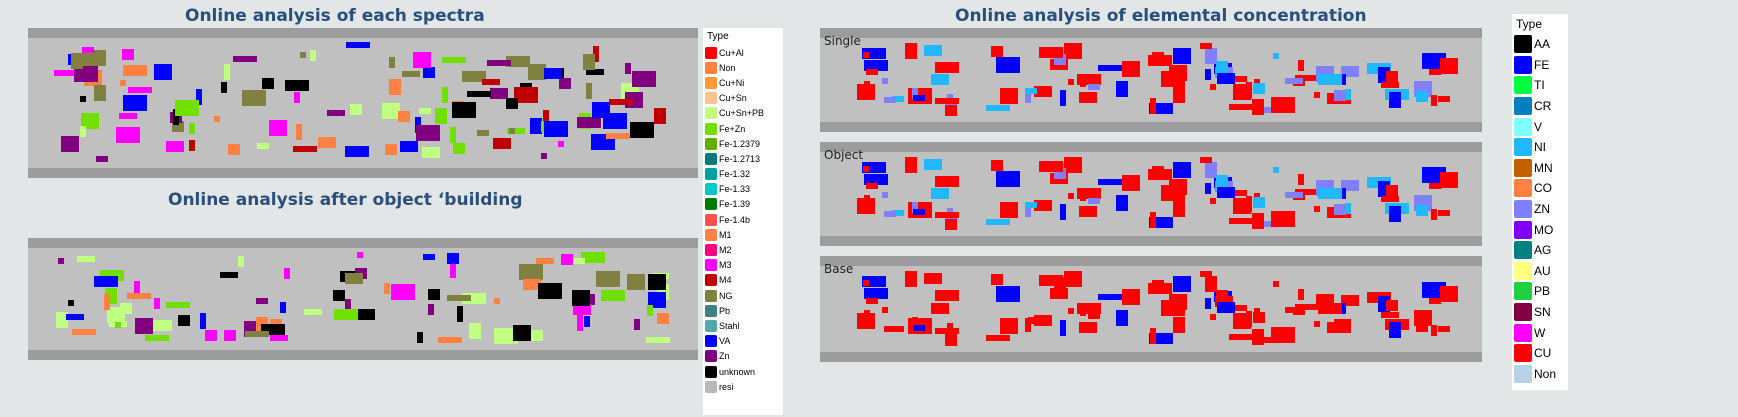 Image resolution: width=1738 pixels, height=417 pixels. I want to click on legend-item: unknown, so click(743, 371).